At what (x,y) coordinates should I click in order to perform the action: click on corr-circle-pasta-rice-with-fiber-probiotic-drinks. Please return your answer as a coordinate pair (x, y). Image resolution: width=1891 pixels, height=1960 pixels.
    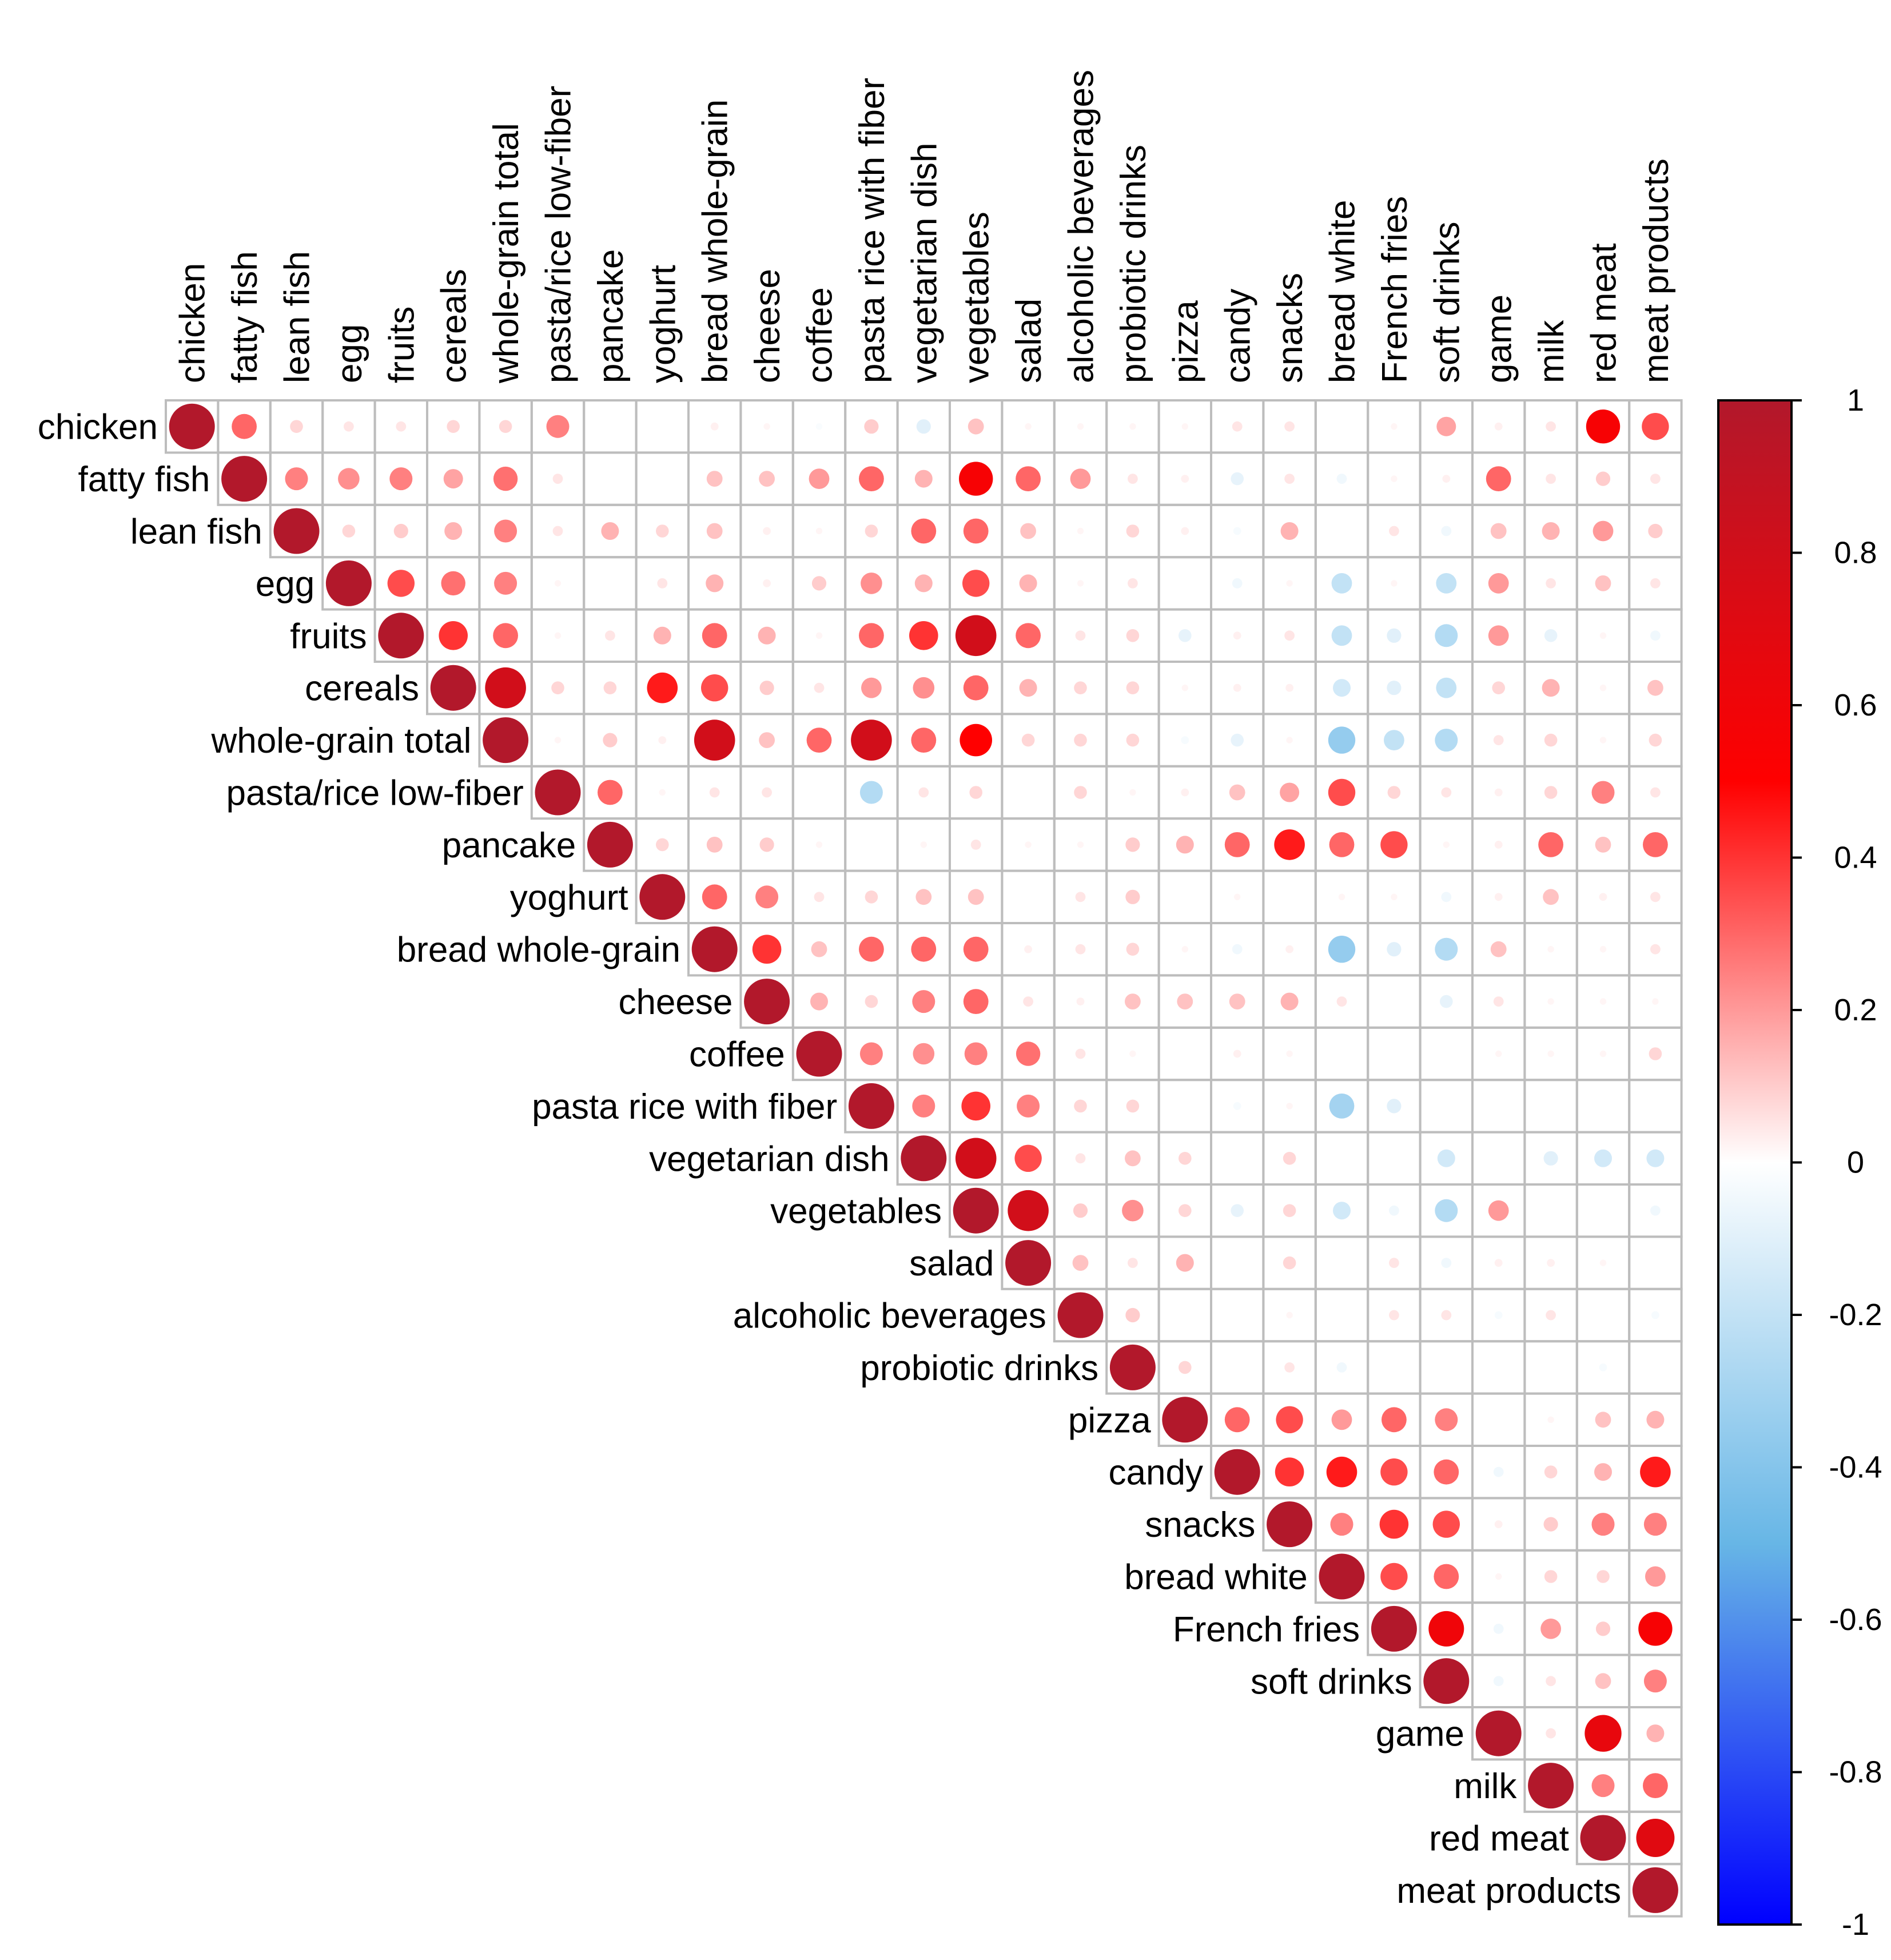
    Looking at the image, I should click on (1133, 1106).